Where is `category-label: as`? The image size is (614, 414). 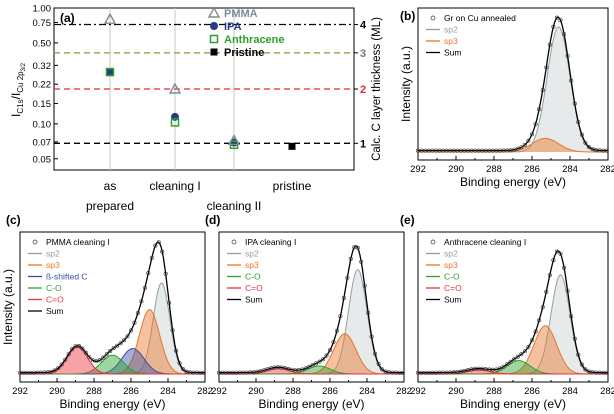 category-label: as is located at coordinates (110, 186).